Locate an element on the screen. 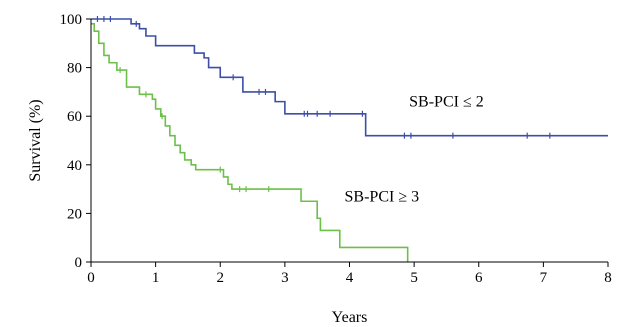 This screenshot has height=327, width=628. x-tick-label: 5 is located at coordinates (414, 278).